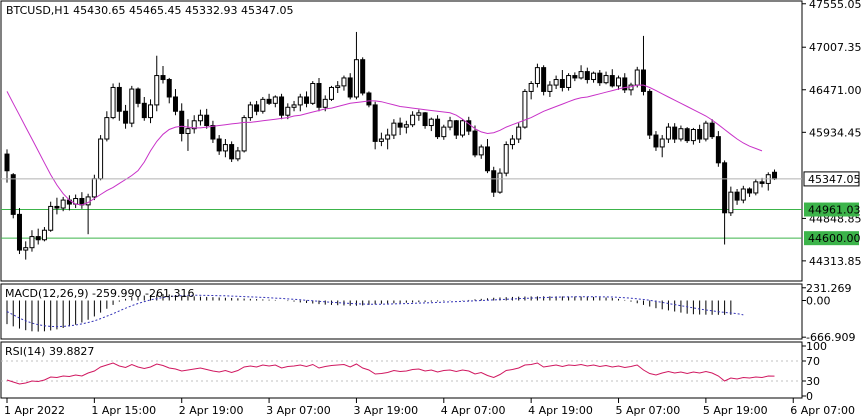  Describe the element at coordinates (473, 410) in the screenshot. I see `time-tick-label: 4 Apr 07:00` at that location.